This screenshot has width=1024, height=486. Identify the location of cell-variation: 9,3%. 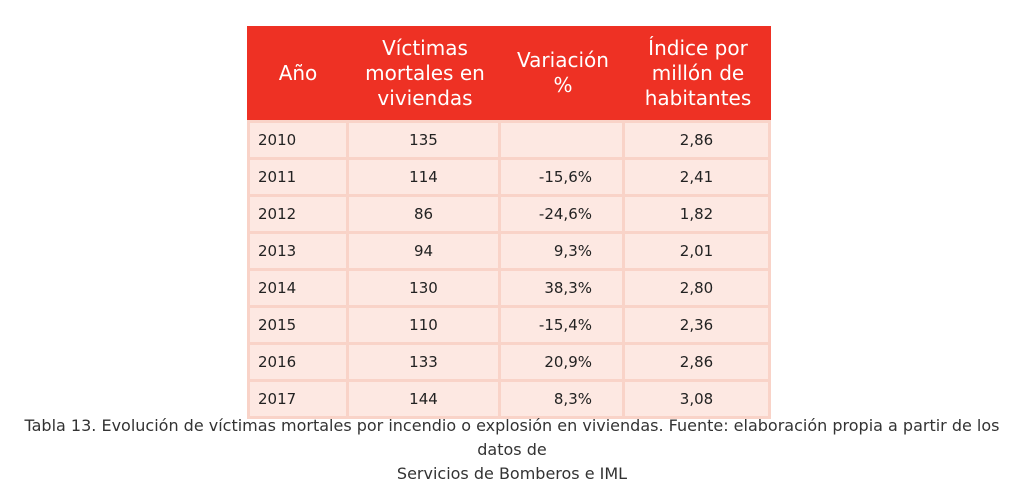
(563, 252).